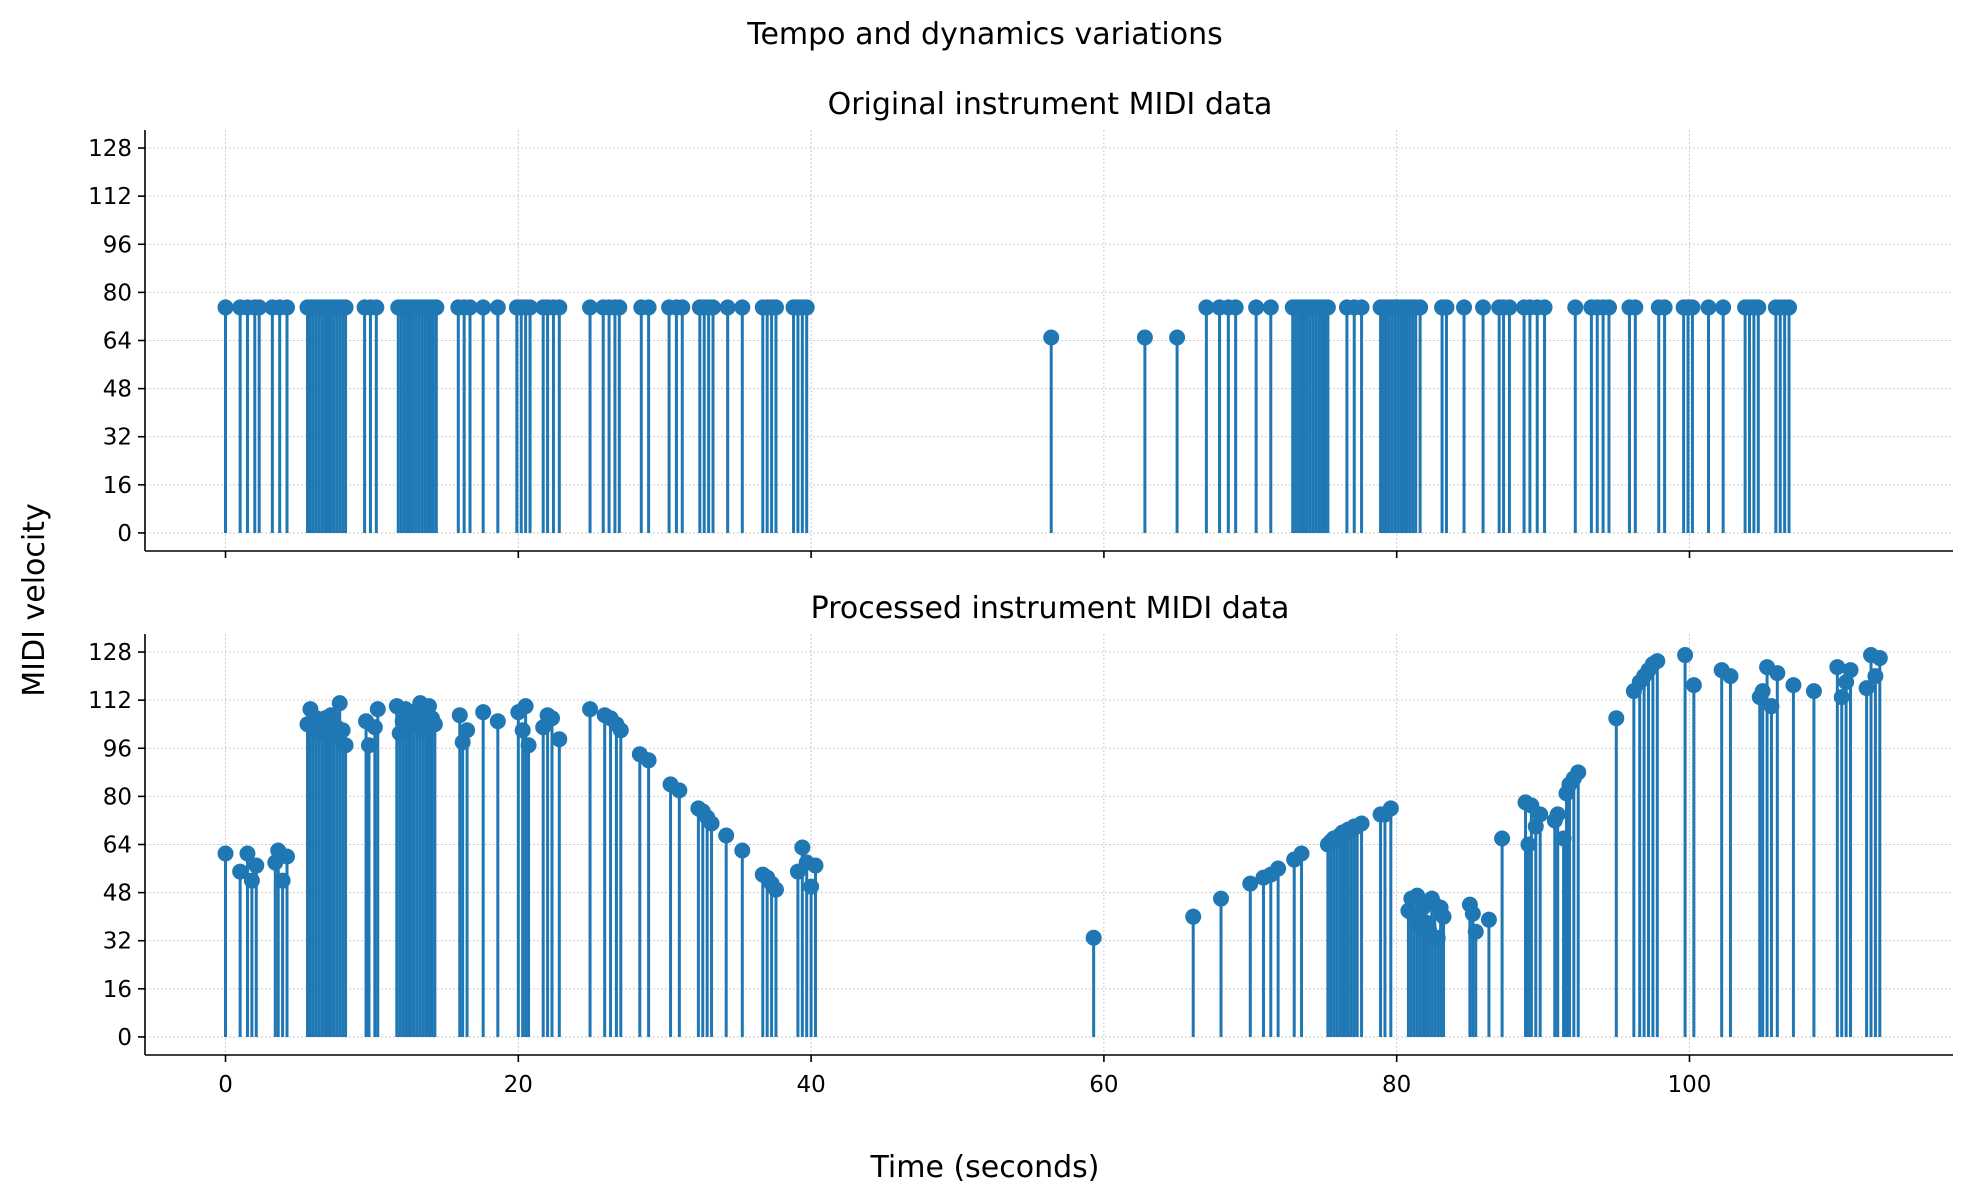 The height and width of the screenshot is (1204, 1970). I want to click on processed-x-tick-label-20: 20, so click(518, 1085).